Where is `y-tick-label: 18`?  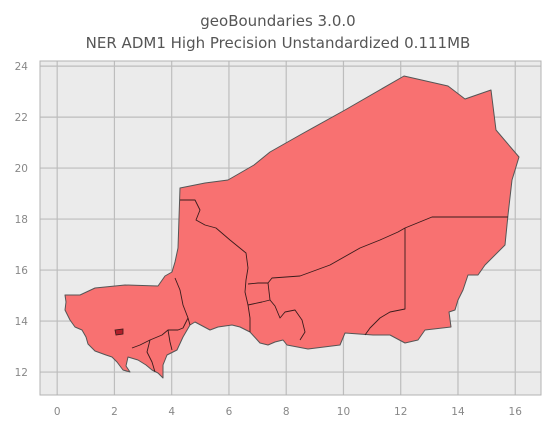 y-tick-label: 18 is located at coordinates (21, 220).